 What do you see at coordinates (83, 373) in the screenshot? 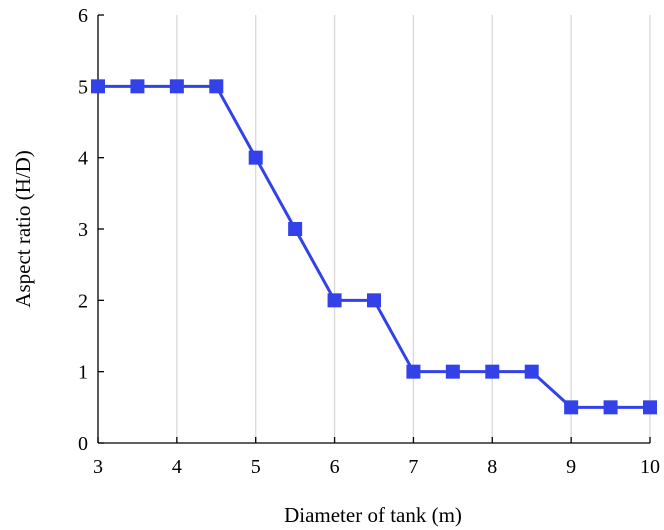
I see `y-tick-label-1: 1` at bounding box center [83, 373].